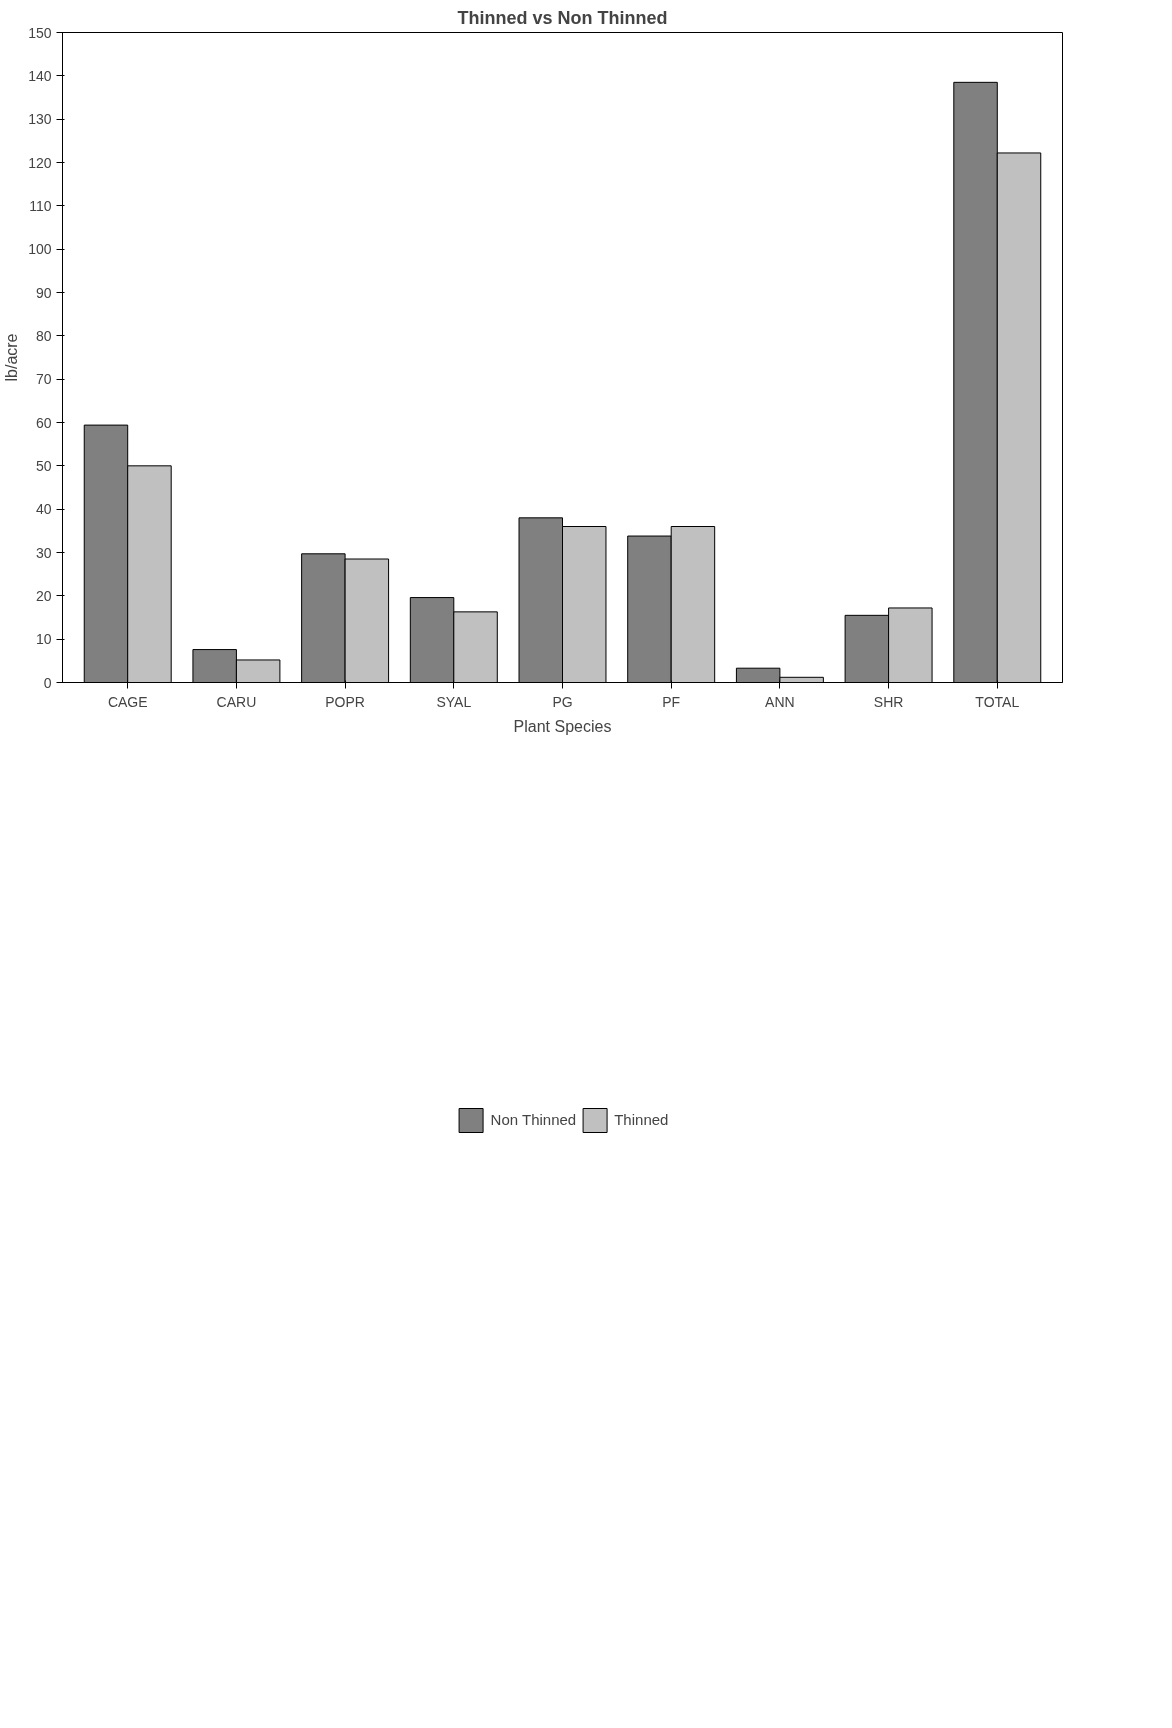 This screenshot has height=1728, width=1172. What do you see at coordinates (43, 639) in the screenshot?
I see `y-tick-label: 10` at bounding box center [43, 639].